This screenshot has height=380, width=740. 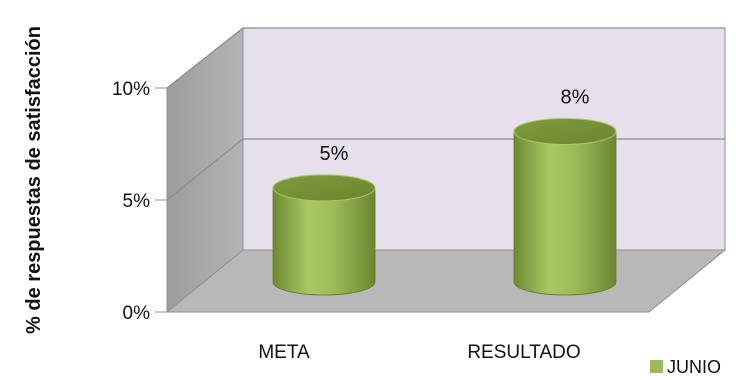 I want to click on y-tick-label: 5%, so click(x=137, y=201).